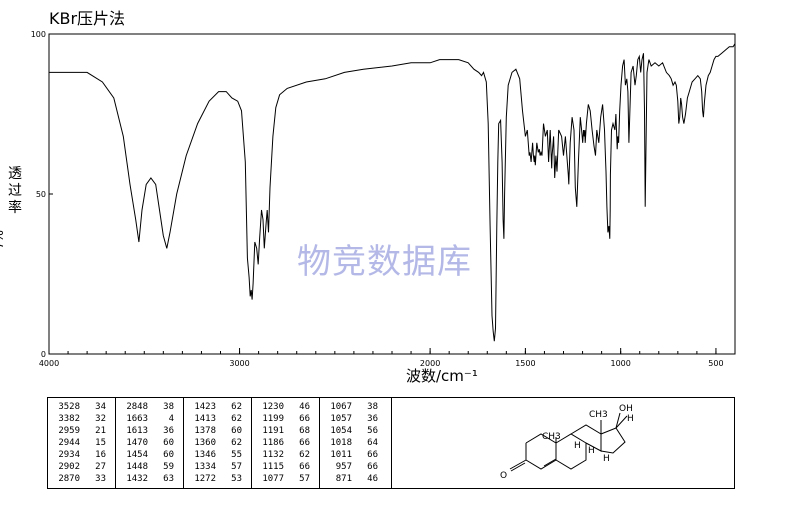 Image resolution: width=794 pixels, height=510 pixels. Describe the element at coordinates (282, 419) in the screenshot. I see `peak-table-row: 1199 66` at that location.